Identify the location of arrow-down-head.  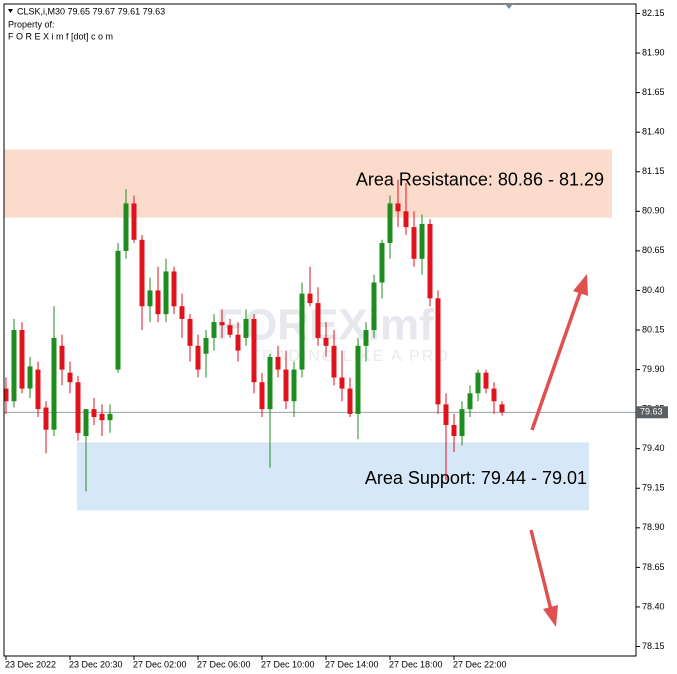
(550, 616).